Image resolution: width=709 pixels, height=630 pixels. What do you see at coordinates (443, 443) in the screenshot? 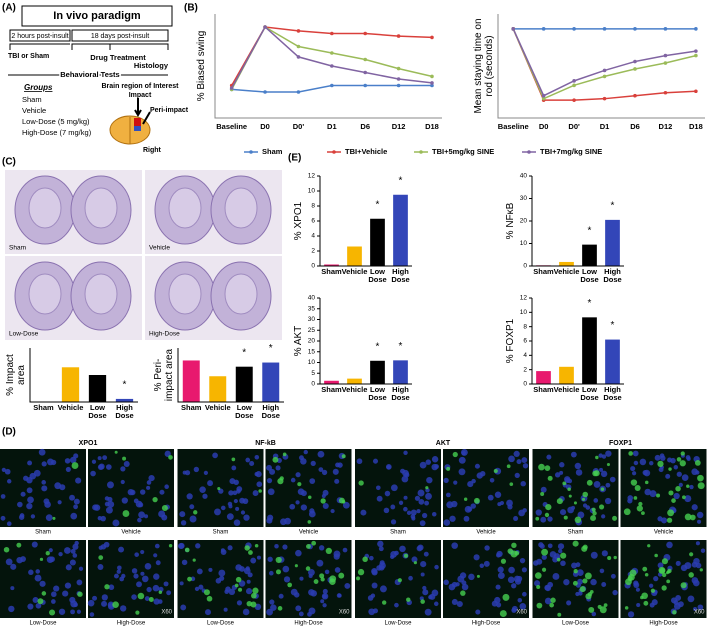
I see `marker-title: AKT` at bounding box center [443, 443].